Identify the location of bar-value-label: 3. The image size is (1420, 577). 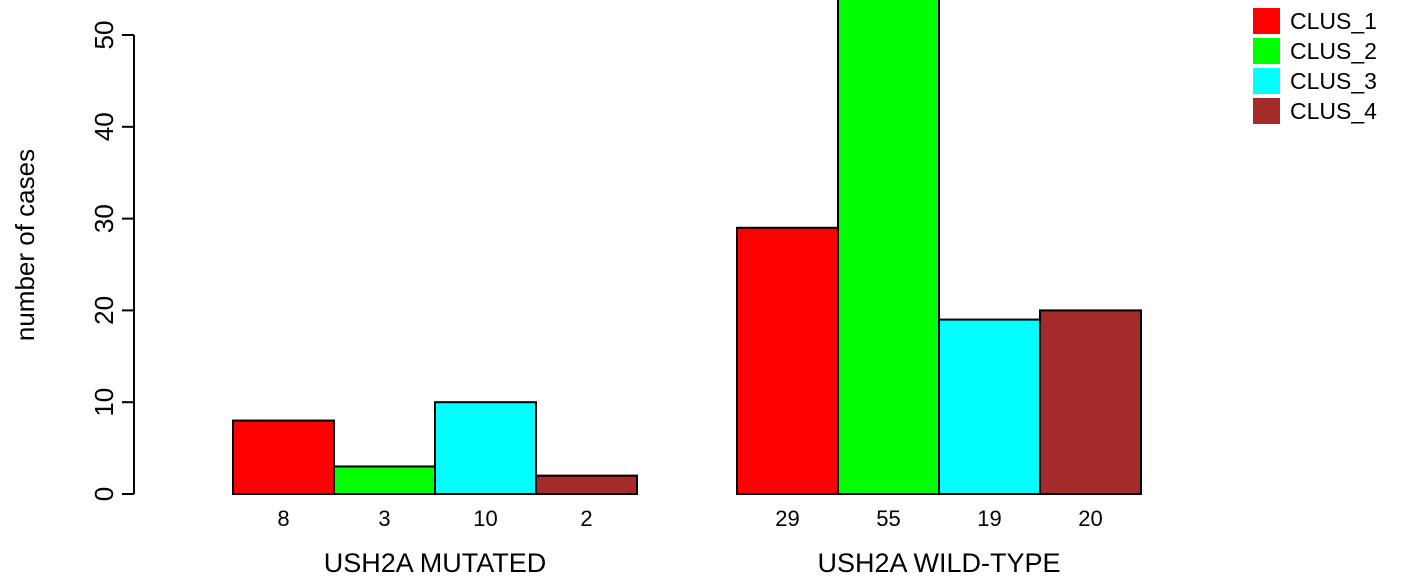
(384, 518).